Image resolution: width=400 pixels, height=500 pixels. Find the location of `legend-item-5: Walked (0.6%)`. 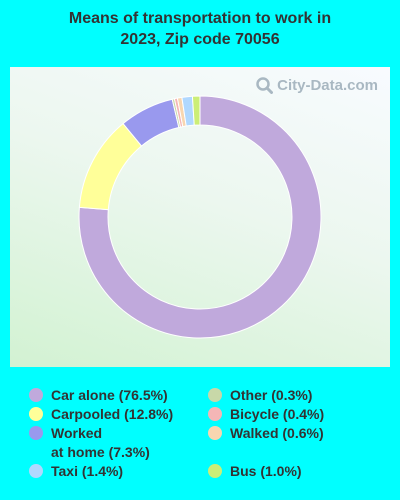

legend-item-5: Walked (0.6%) is located at coordinates (266, 433).